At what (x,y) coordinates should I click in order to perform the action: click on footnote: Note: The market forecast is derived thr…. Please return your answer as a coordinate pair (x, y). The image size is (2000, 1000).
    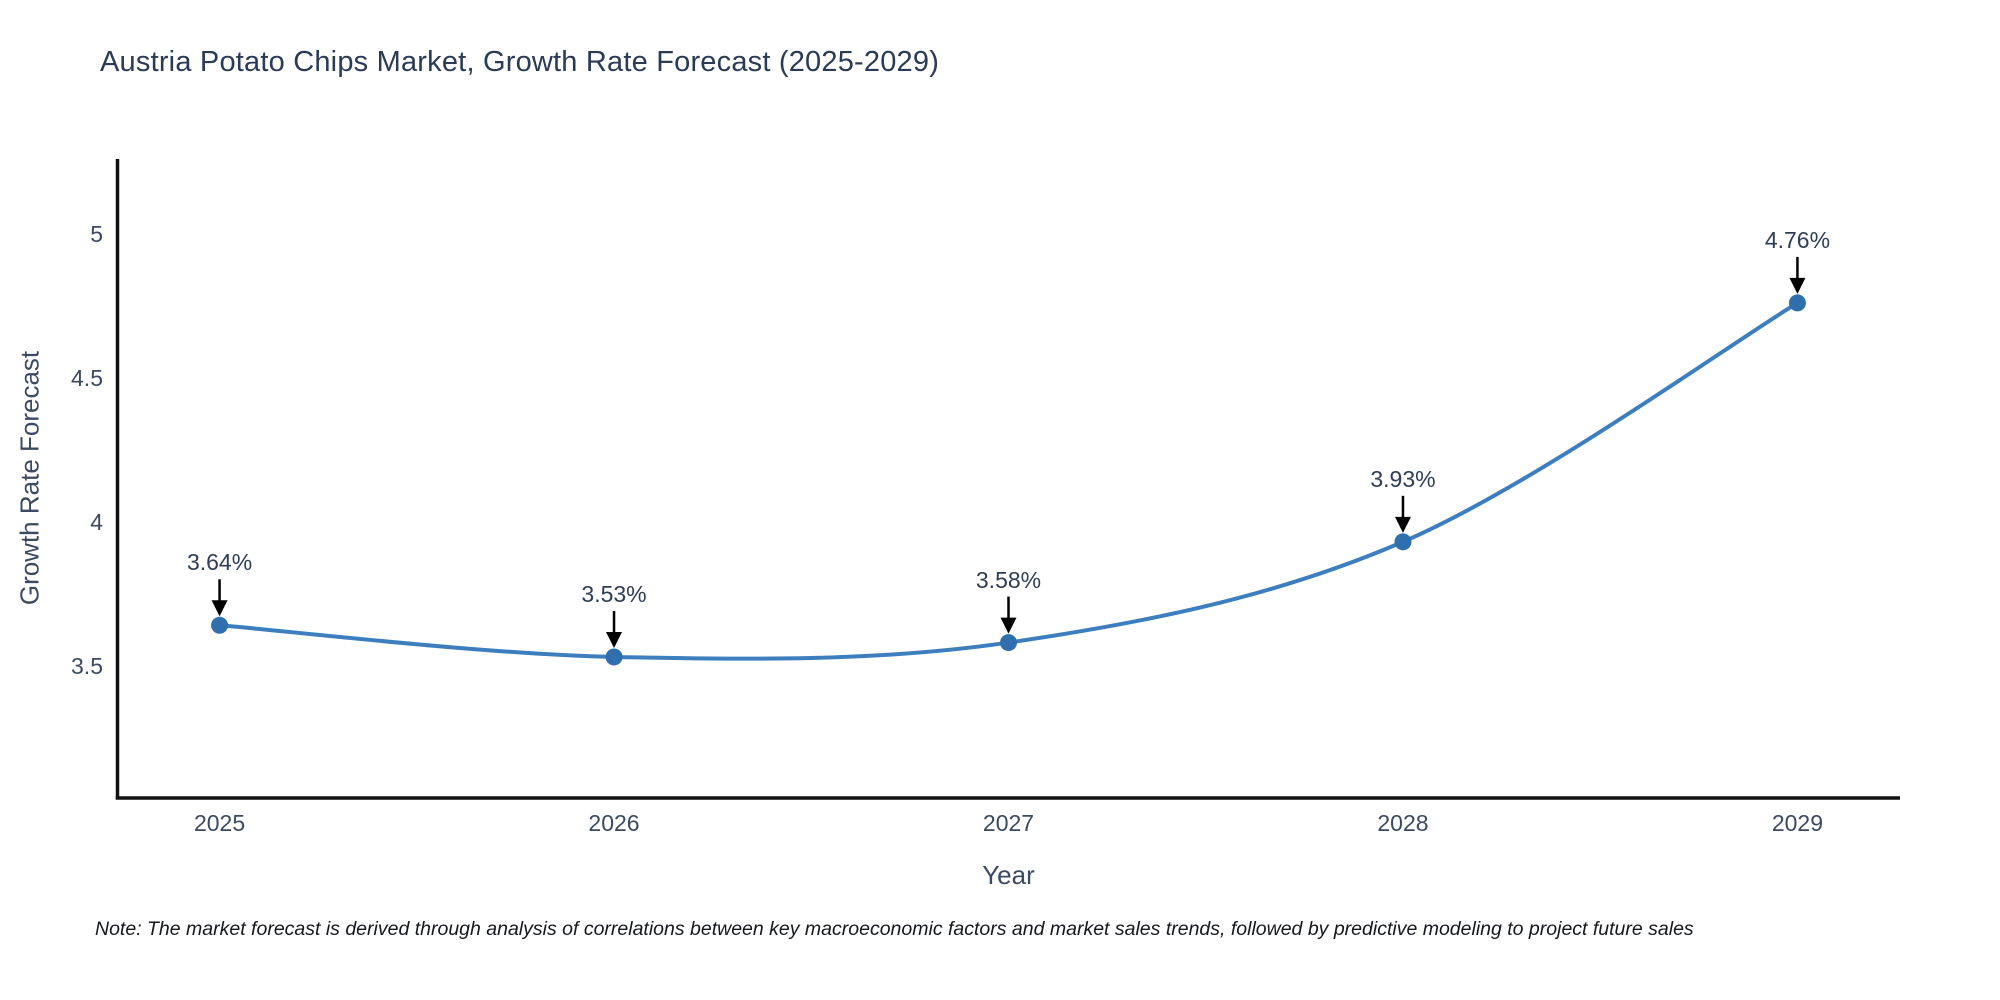
    Looking at the image, I should click on (894, 929).